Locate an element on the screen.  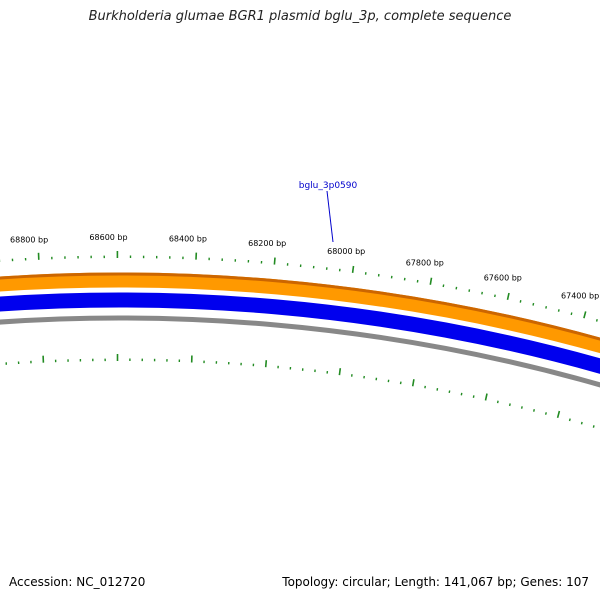
gene-annotation: bglu_3p0590 is located at coordinates (328, 212).